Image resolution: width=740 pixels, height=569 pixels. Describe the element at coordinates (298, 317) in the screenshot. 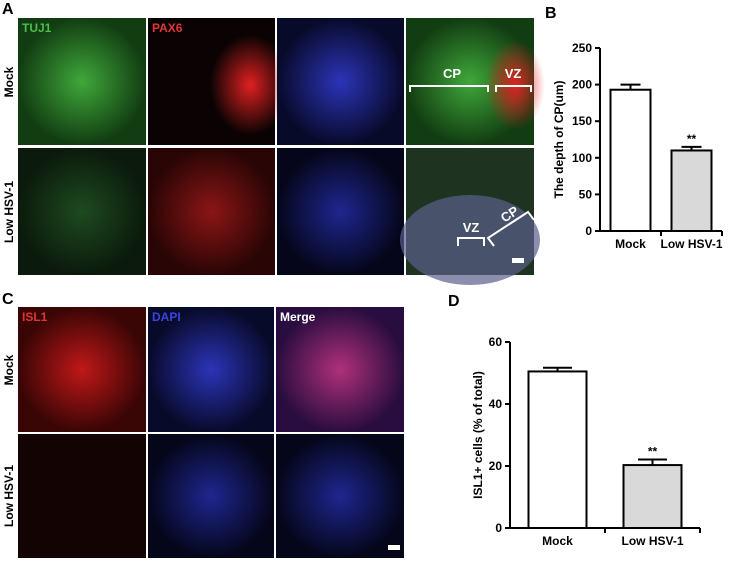

I see `marker-label: Merge` at that location.